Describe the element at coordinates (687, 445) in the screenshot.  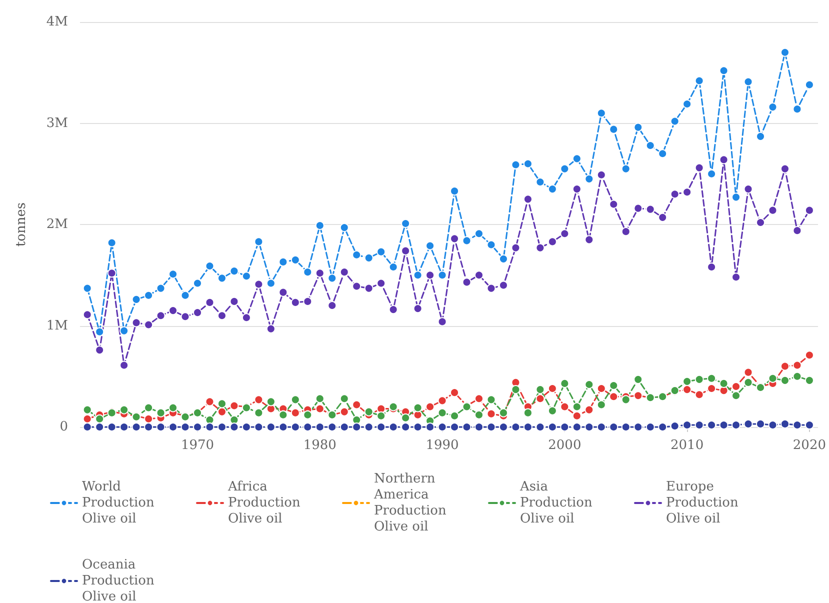
I see `x-tick-label: 2010` at that location.